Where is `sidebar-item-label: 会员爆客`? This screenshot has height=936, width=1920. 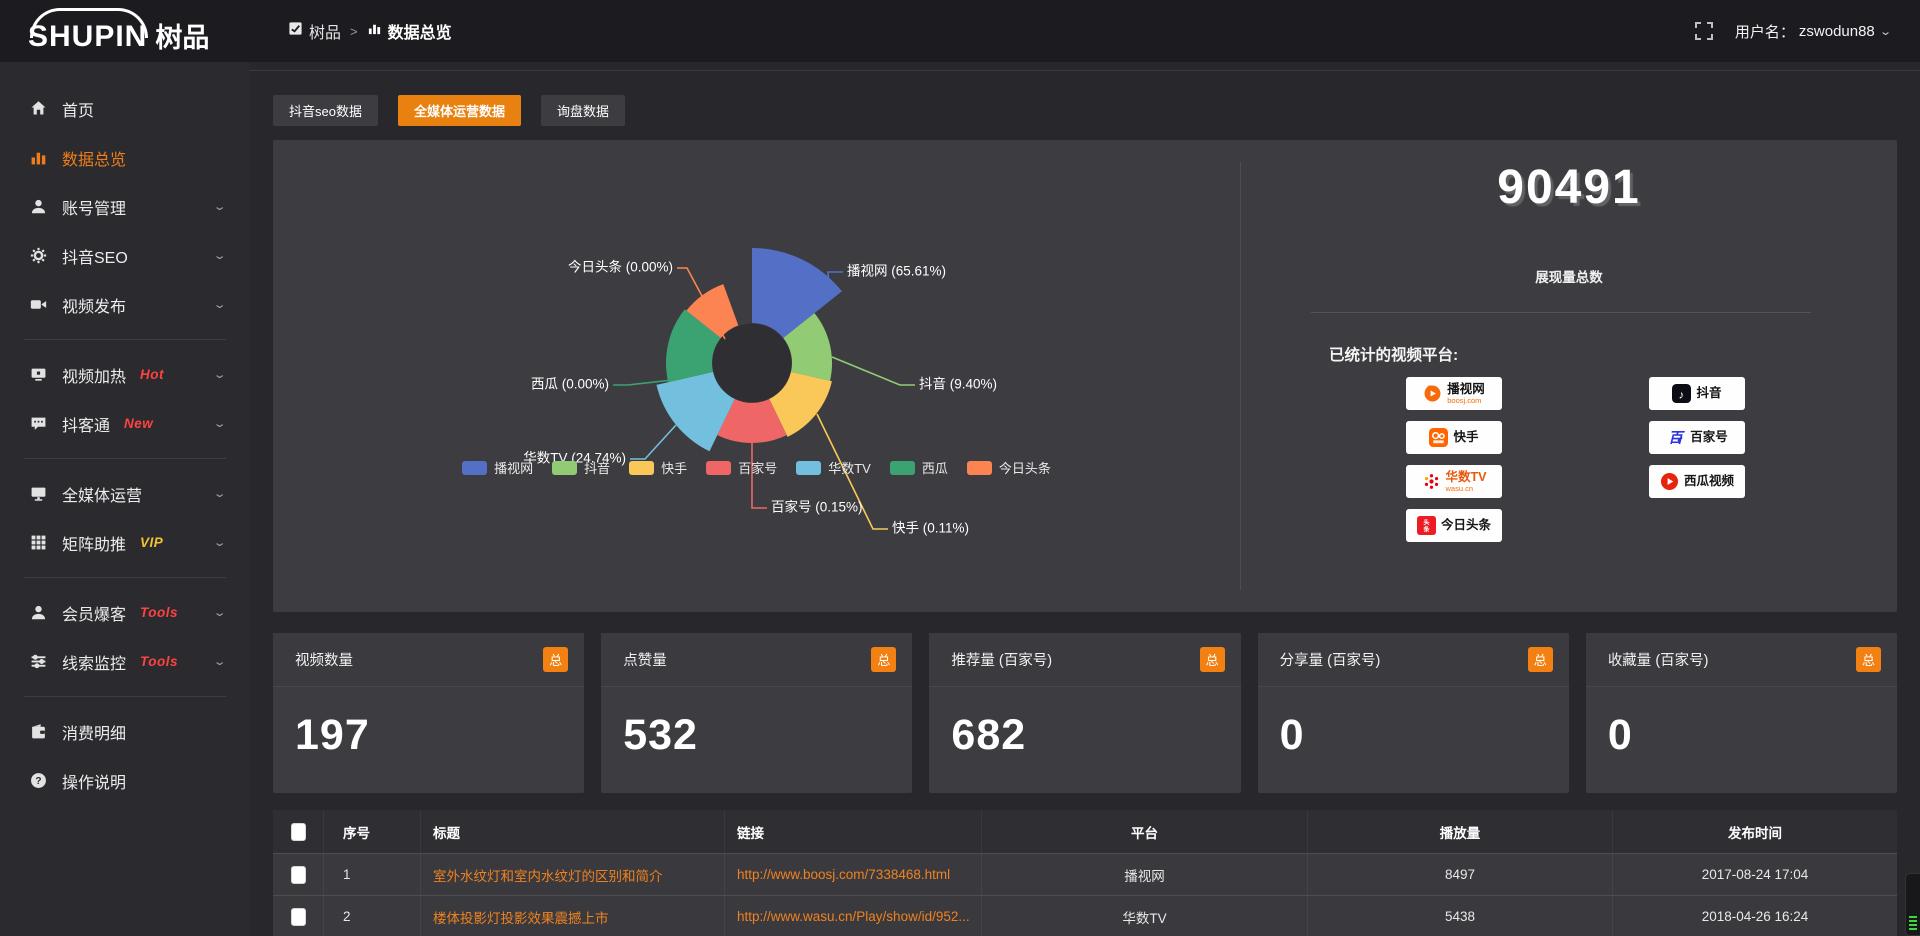
sidebar-item-label: 会员爆客 is located at coordinates (94, 615).